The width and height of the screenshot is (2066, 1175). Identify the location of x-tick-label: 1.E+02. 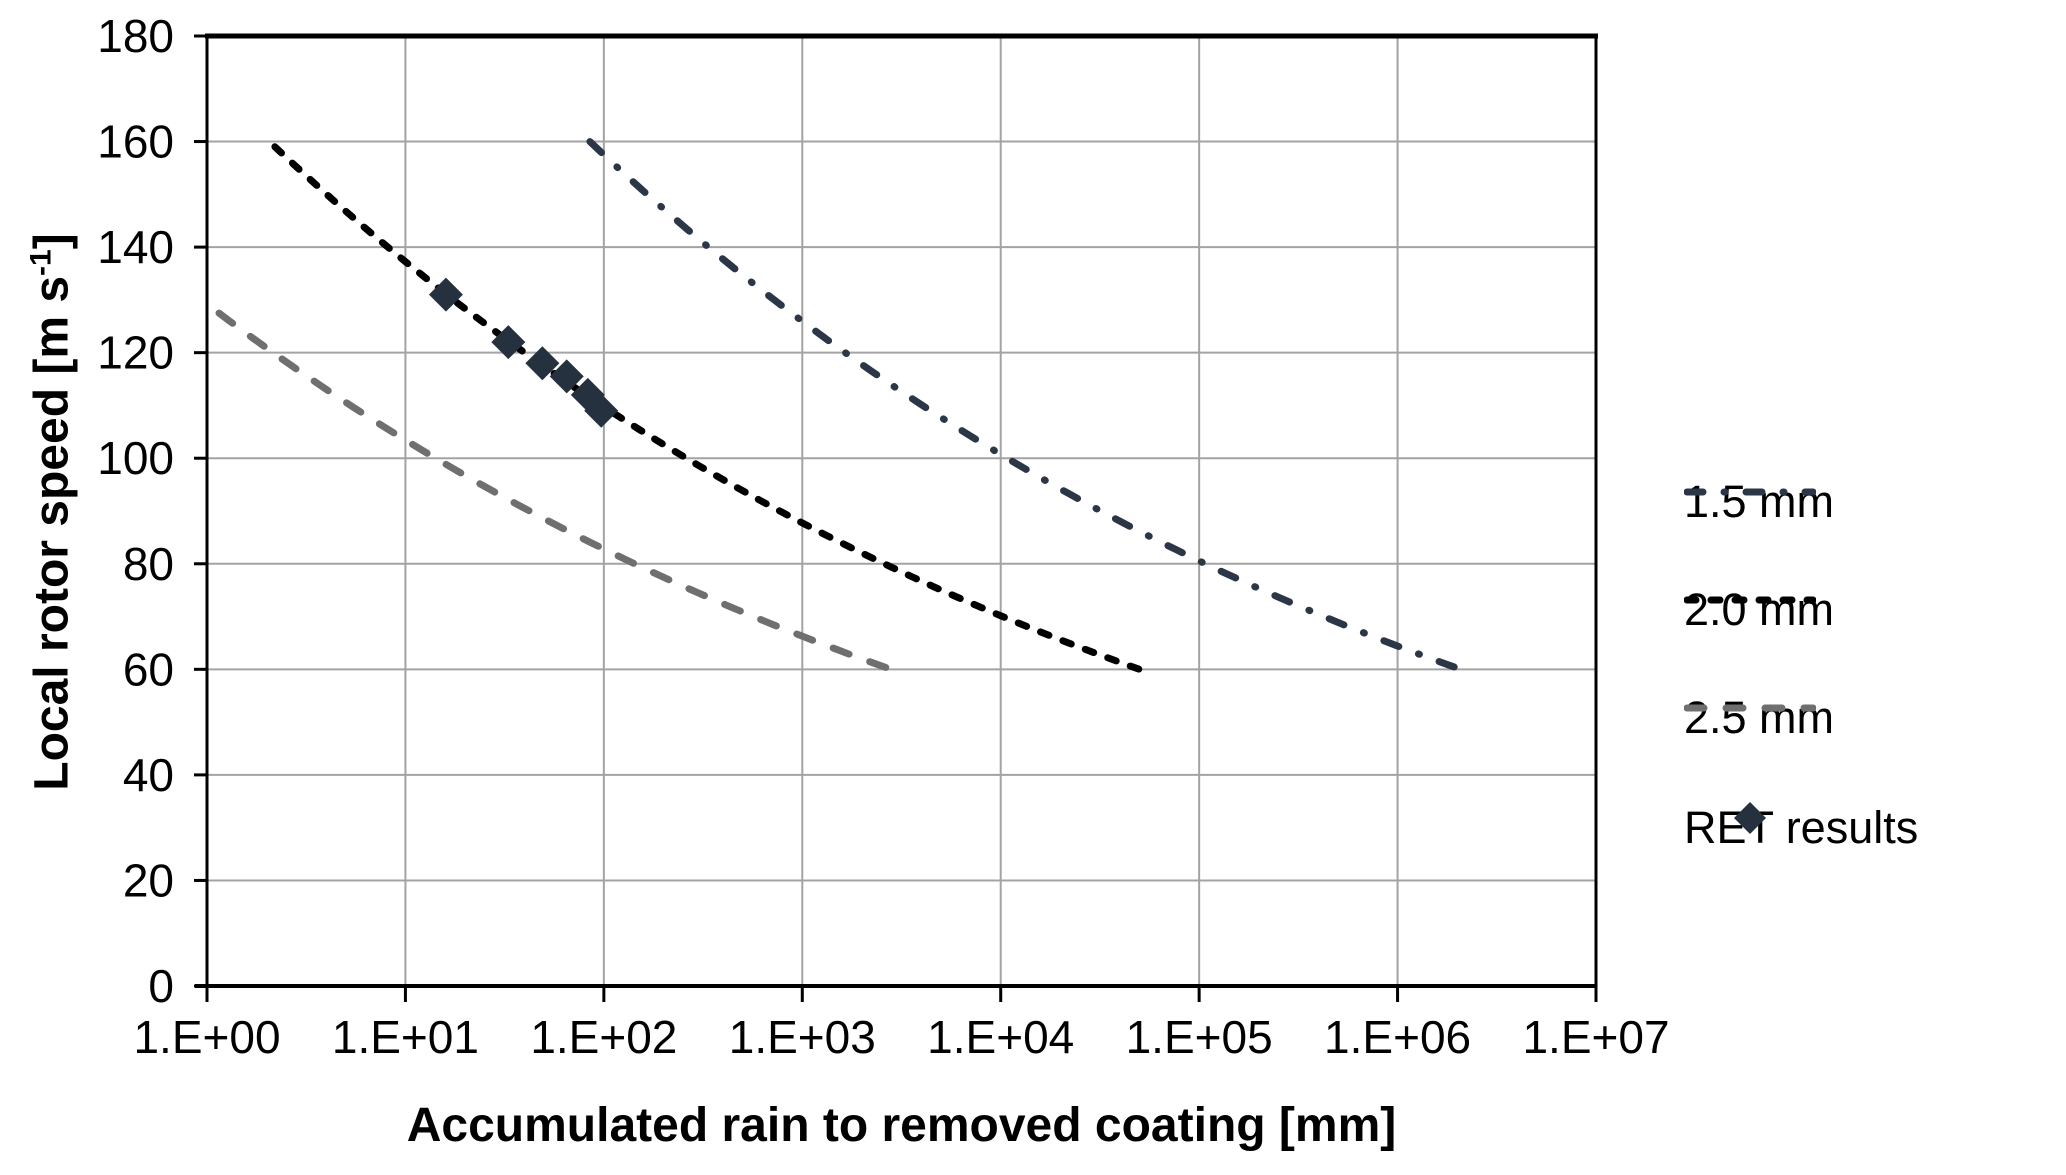
(603, 1037).